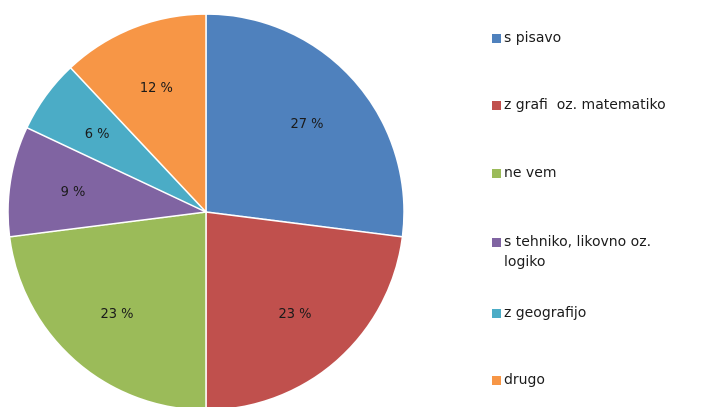 Image resolution: width=715 pixels, height=407 pixels. I want to click on legend-label: s pisavo, so click(533, 38).